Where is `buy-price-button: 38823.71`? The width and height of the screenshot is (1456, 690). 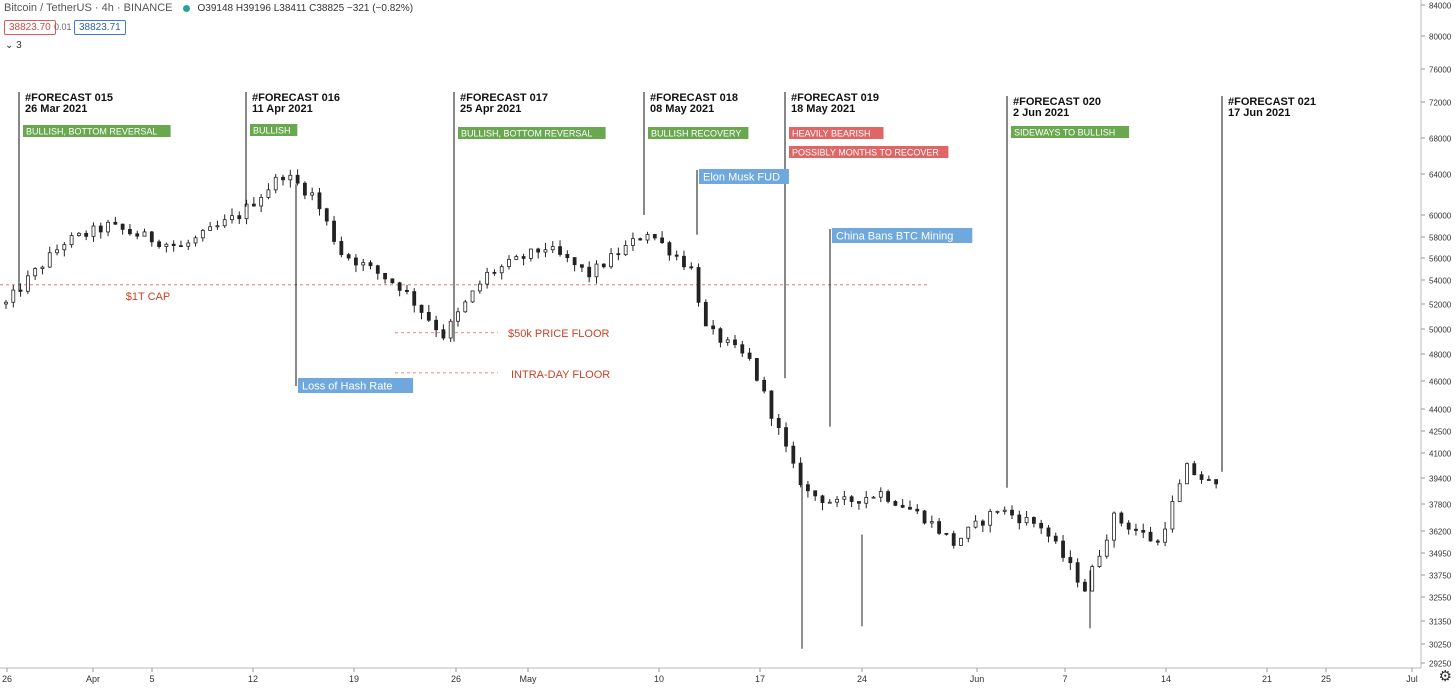
buy-price-button: 38823.71 is located at coordinates (100, 27).